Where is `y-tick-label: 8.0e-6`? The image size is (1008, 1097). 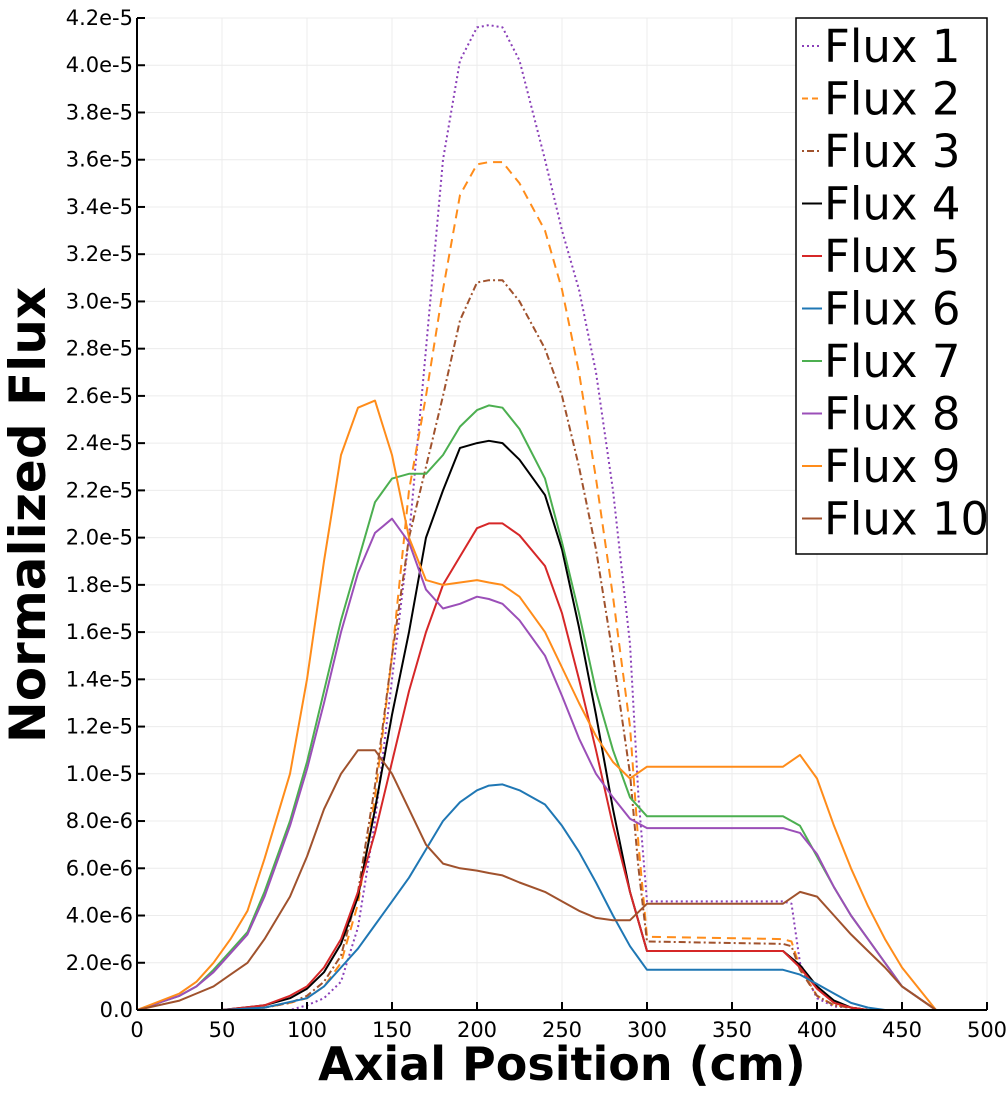 y-tick-label: 8.0e-6 is located at coordinates (99, 821).